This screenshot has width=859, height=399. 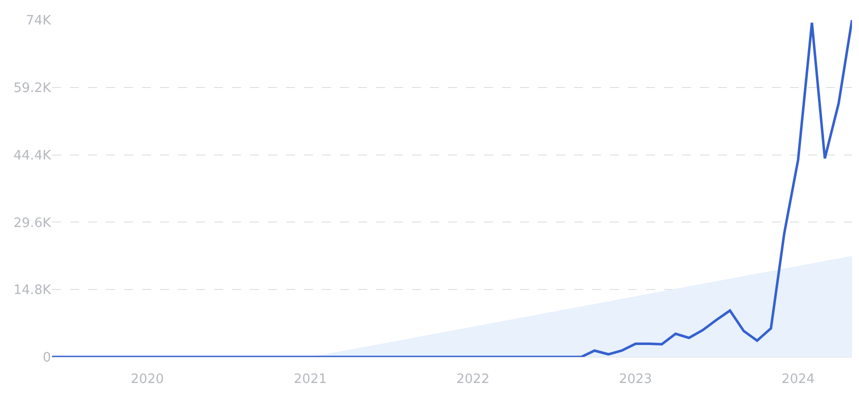 I want to click on y-tick-label: 59.2K, so click(x=33, y=88).